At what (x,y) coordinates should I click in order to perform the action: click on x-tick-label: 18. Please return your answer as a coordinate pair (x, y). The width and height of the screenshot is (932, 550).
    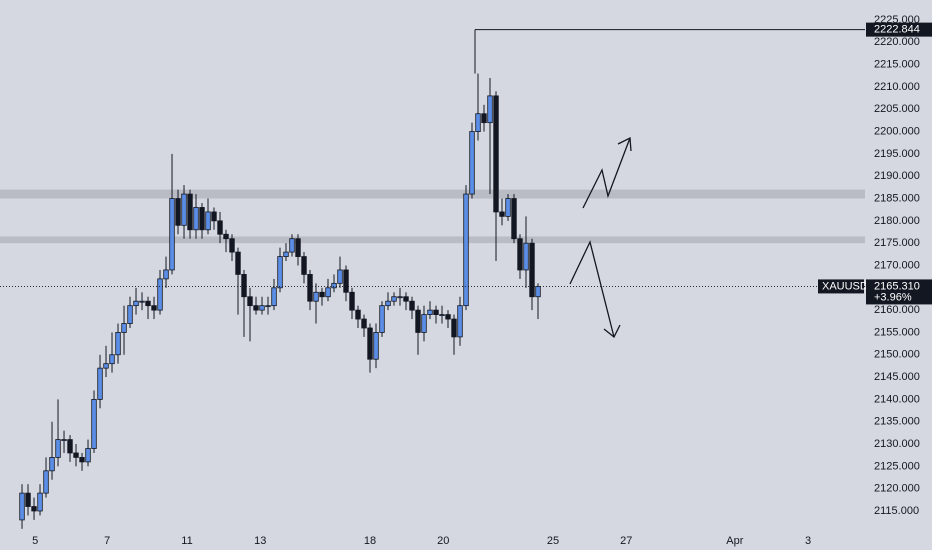
    Looking at the image, I should click on (370, 541).